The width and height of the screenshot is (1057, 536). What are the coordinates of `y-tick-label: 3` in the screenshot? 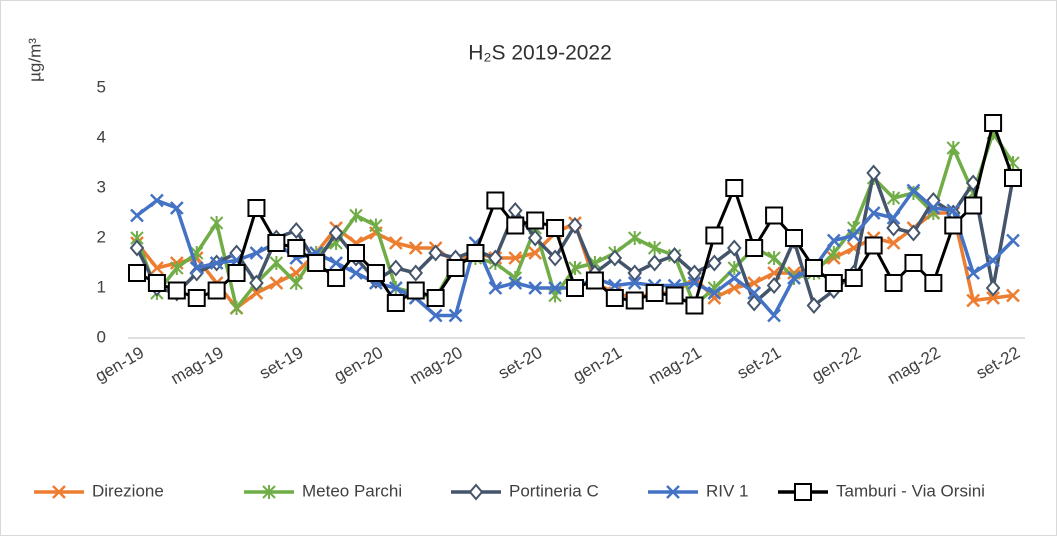 It's located at (101, 186).